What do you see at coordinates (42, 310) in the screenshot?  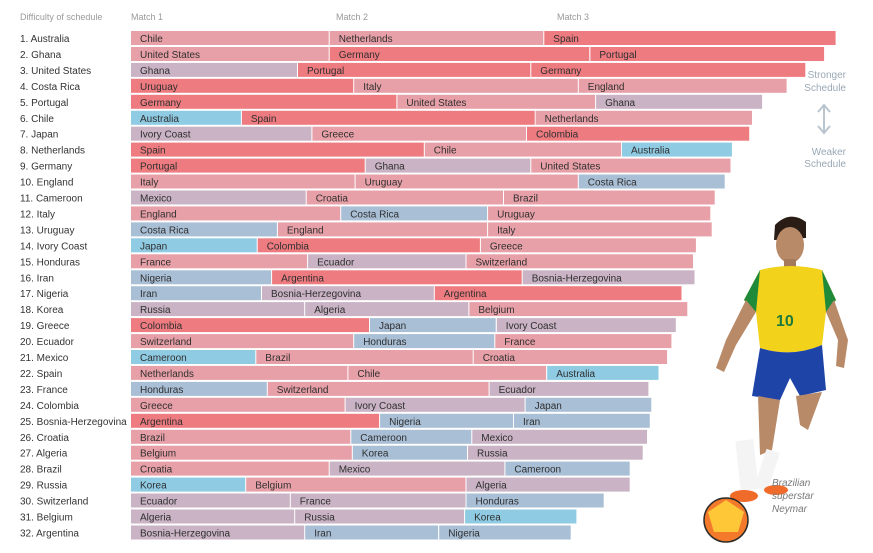 I see `team-label: 18. Korea` at bounding box center [42, 310].